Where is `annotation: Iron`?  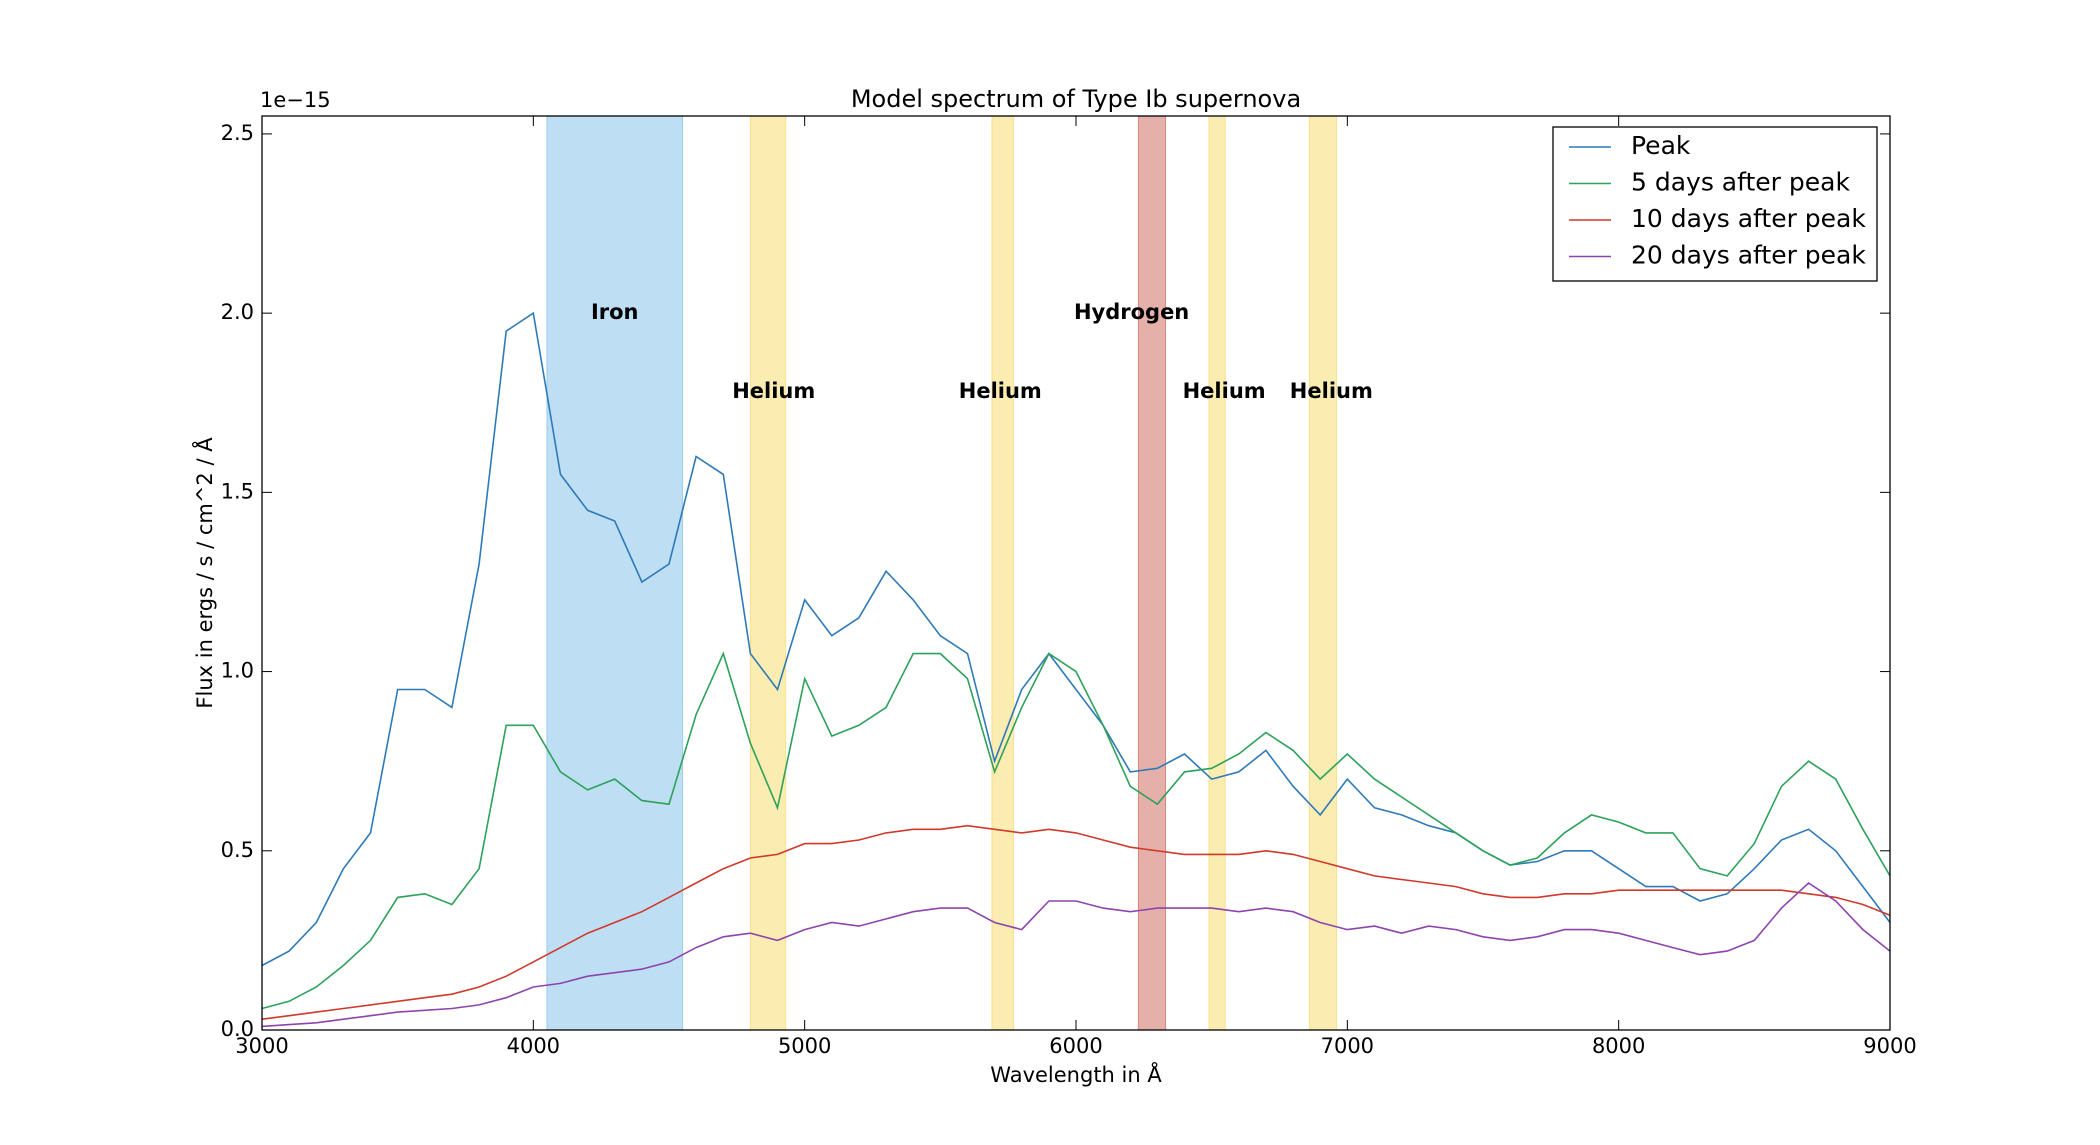
annotation: Iron is located at coordinates (615, 312).